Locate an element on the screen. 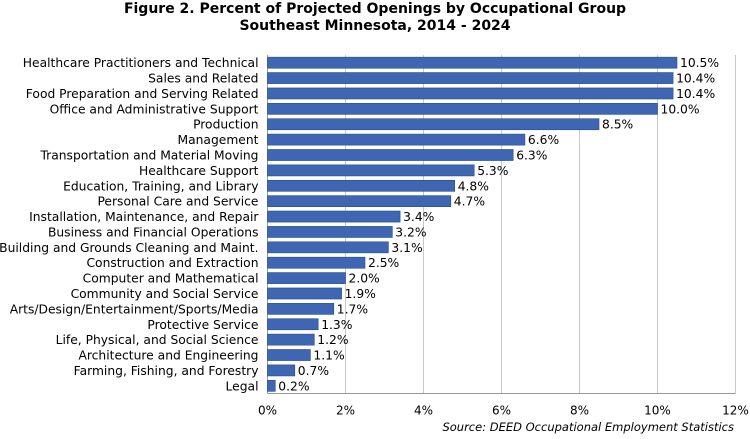  x-tick-label: 6% is located at coordinates (501, 411).